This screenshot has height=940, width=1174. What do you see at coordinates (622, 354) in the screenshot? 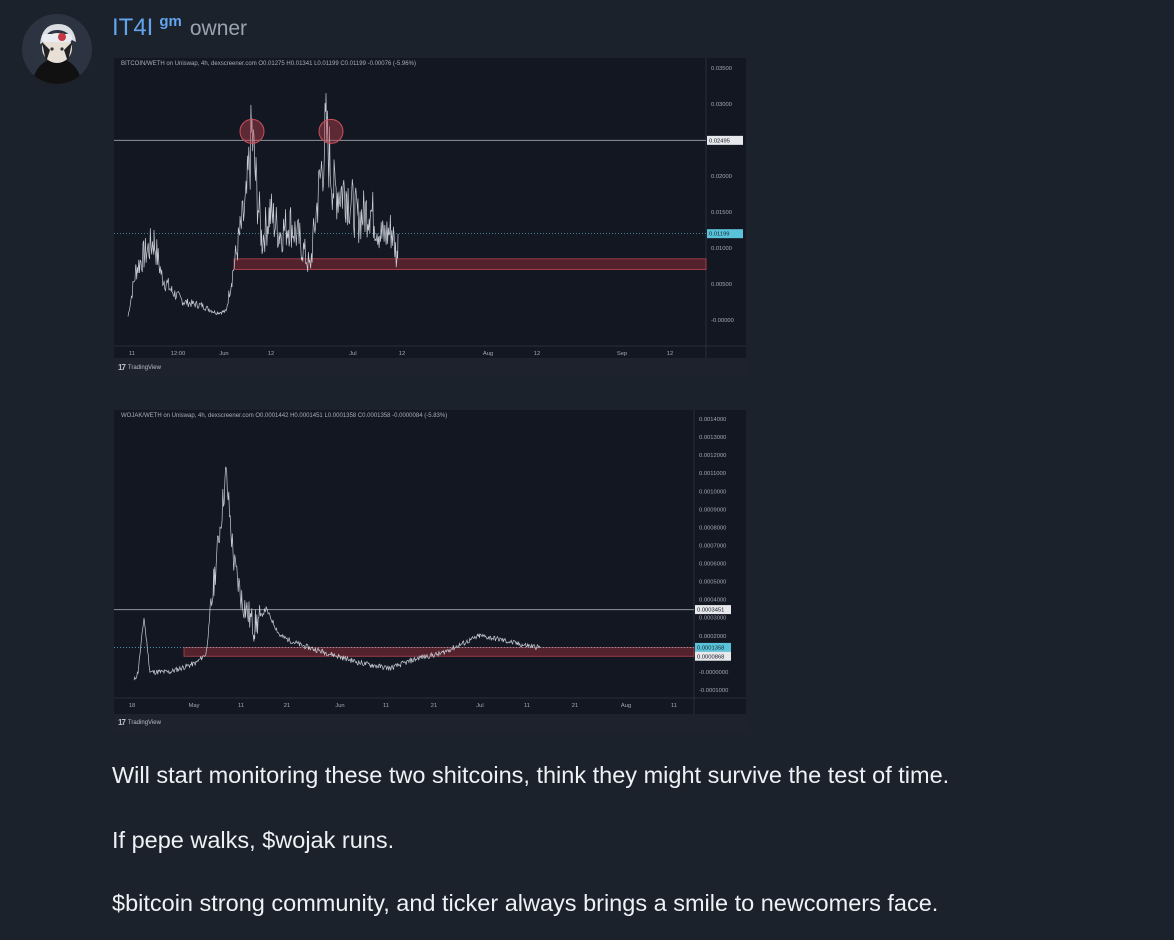
I see `x-tick-label: Sep` at bounding box center [622, 354].